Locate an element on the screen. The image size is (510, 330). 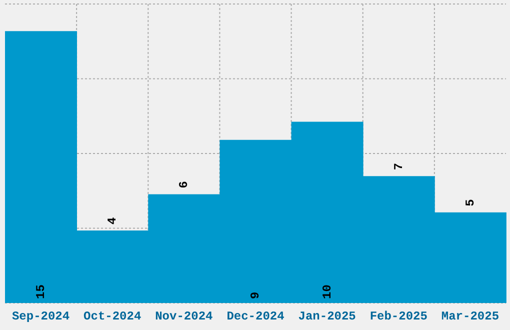
x-tick-label: Oct-2024 is located at coordinates (113, 317).